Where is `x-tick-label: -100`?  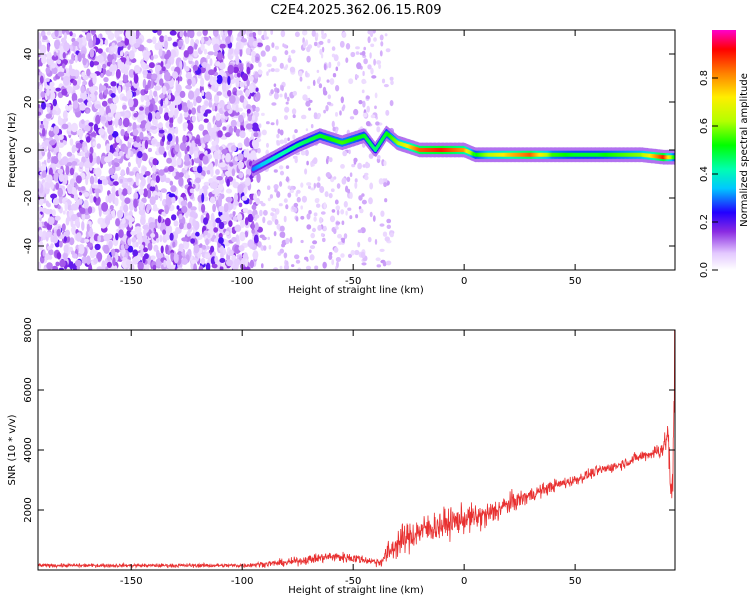
x-tick-label: -100 is located at coordinates (242, 281).